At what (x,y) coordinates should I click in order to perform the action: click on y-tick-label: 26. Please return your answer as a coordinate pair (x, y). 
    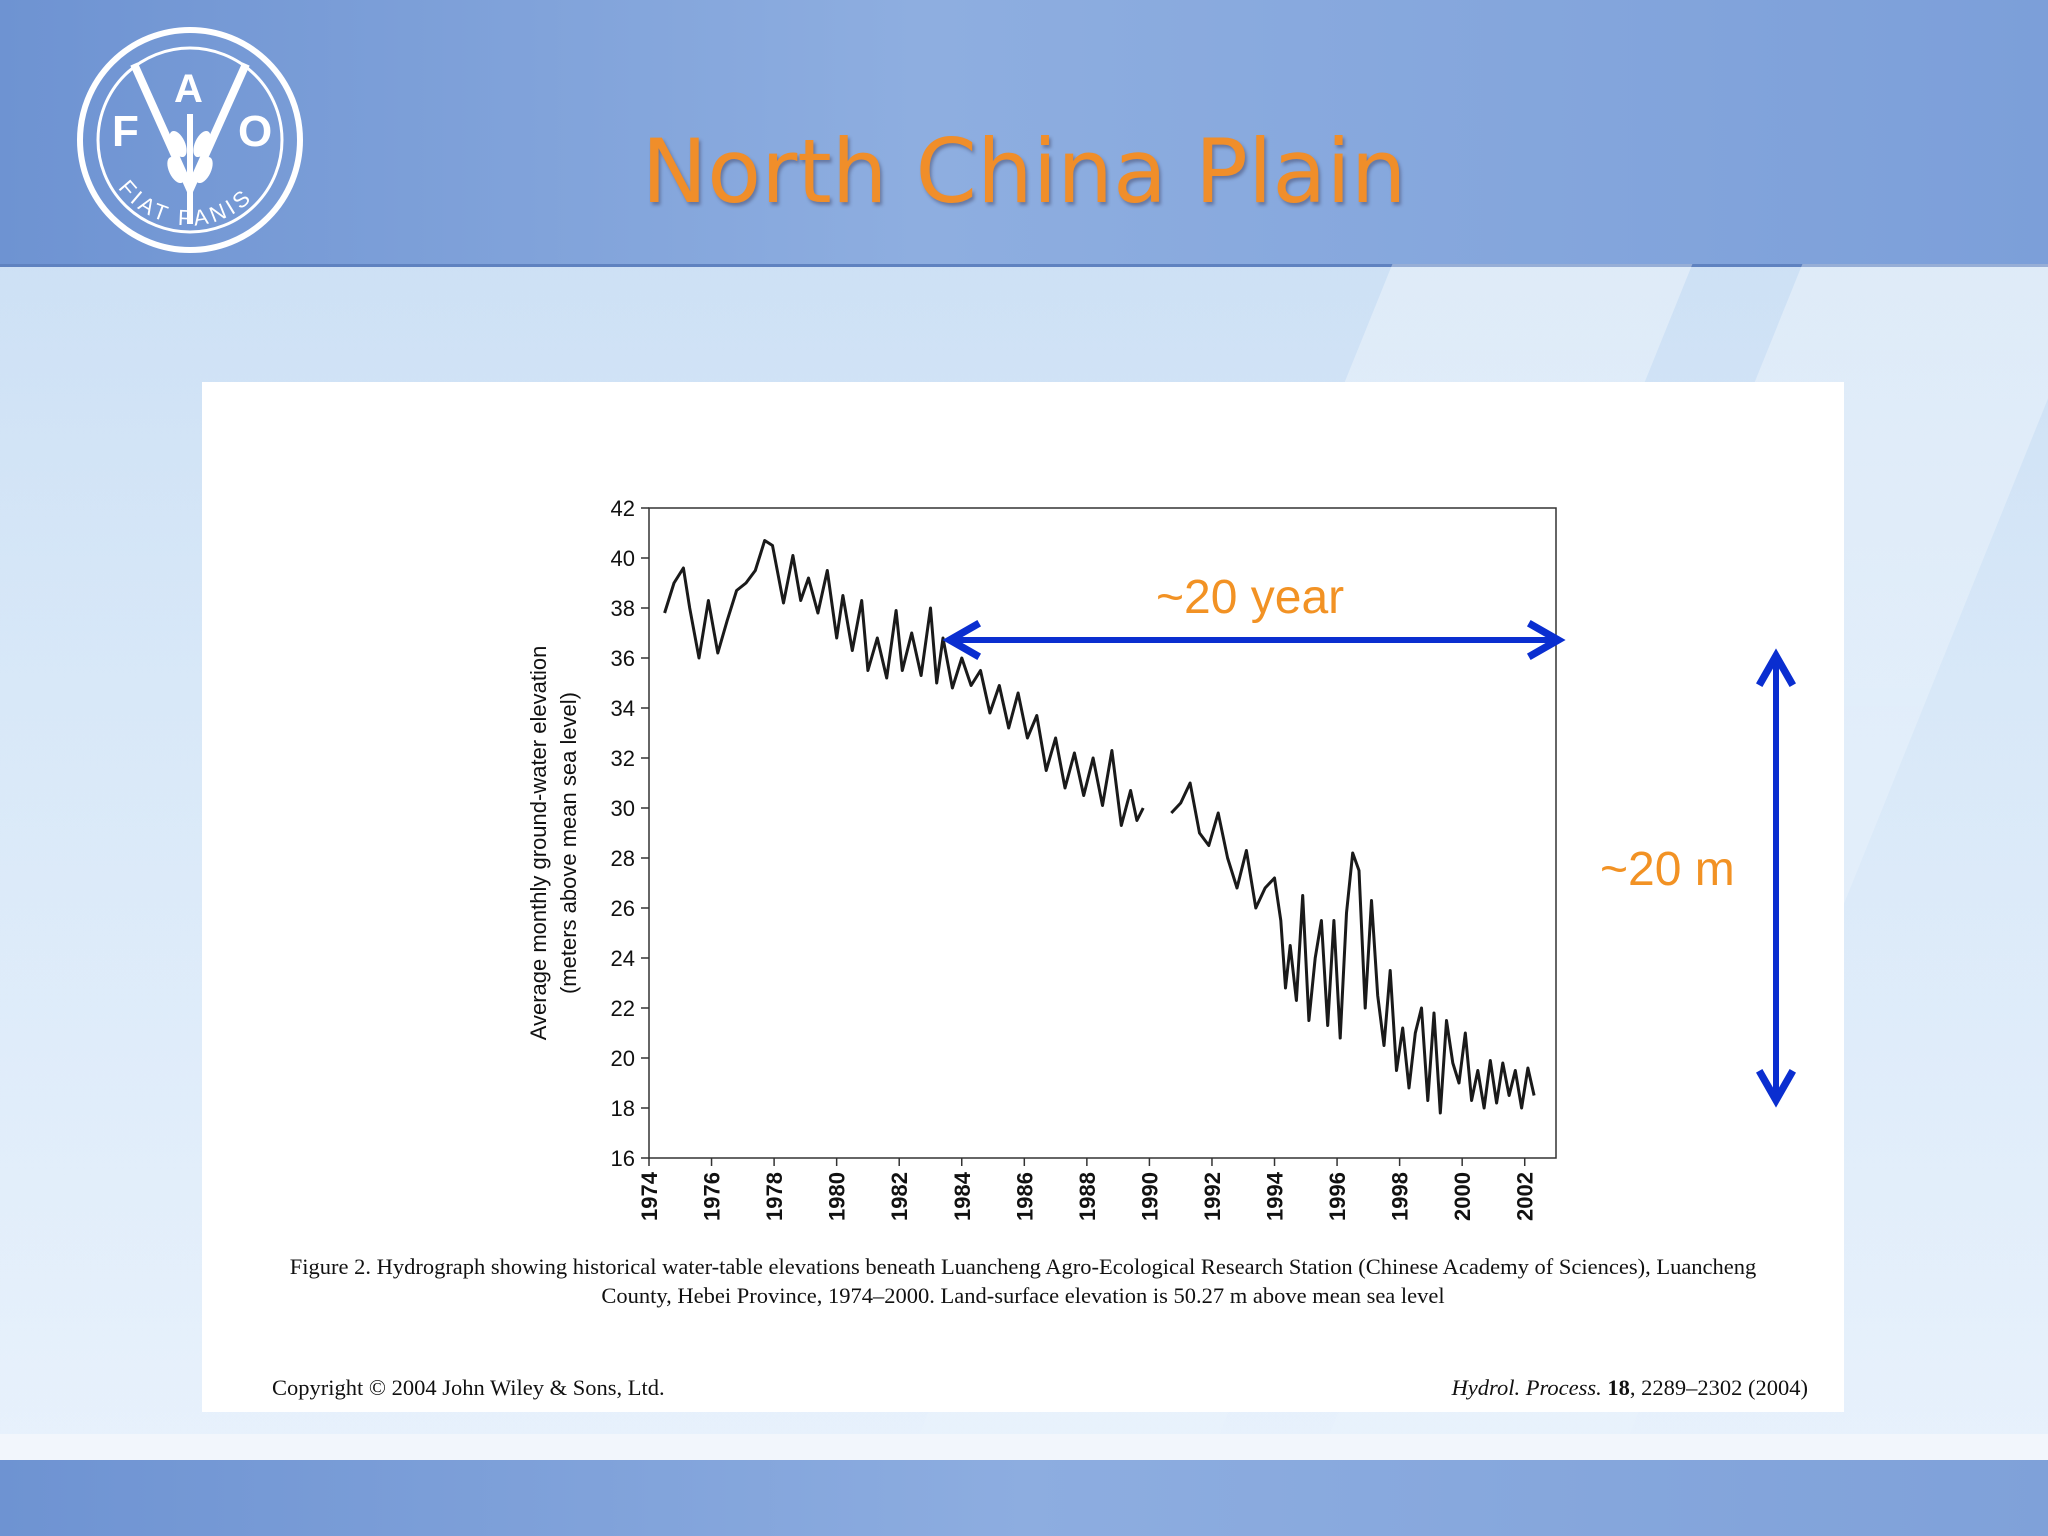
    Looking at the image, I should click on (623, 908).